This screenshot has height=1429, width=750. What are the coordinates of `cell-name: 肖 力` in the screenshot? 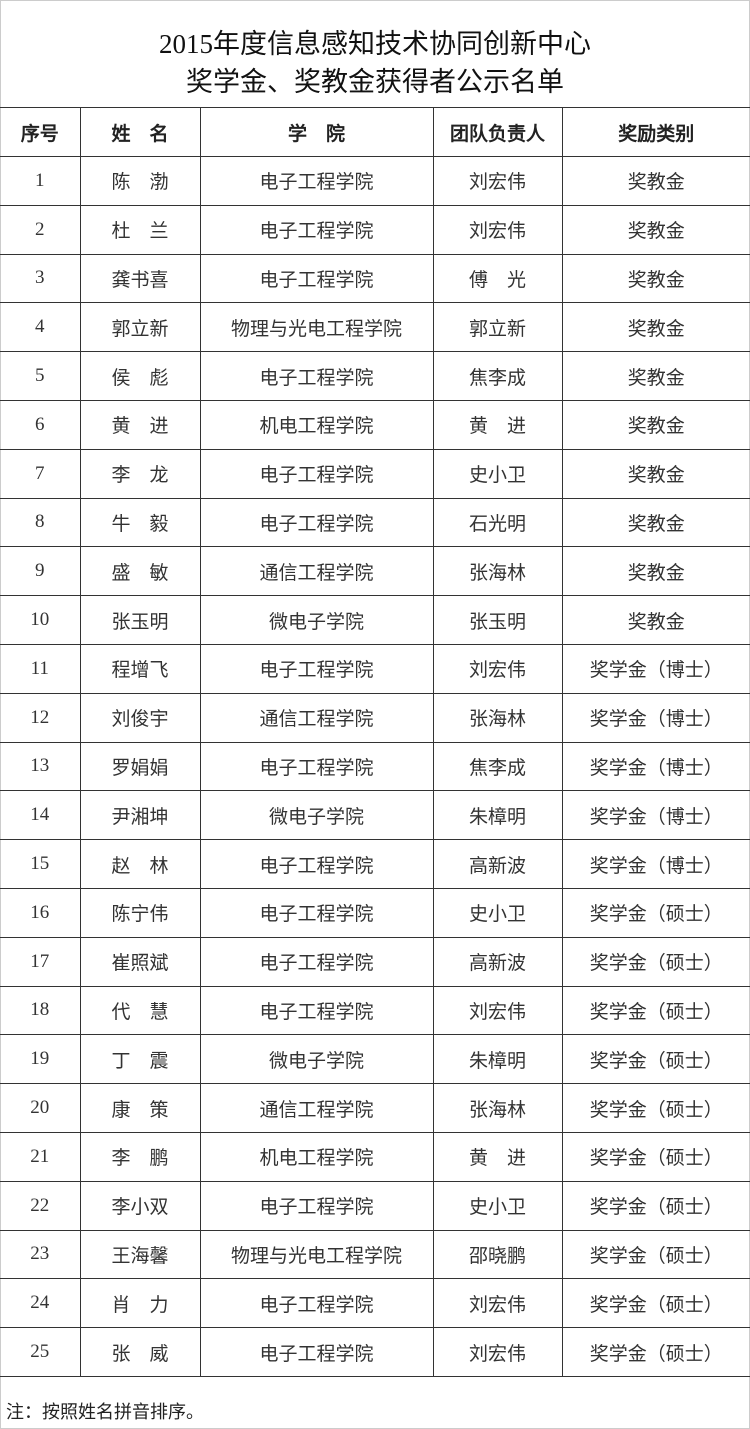 It's located at (140, 1303).